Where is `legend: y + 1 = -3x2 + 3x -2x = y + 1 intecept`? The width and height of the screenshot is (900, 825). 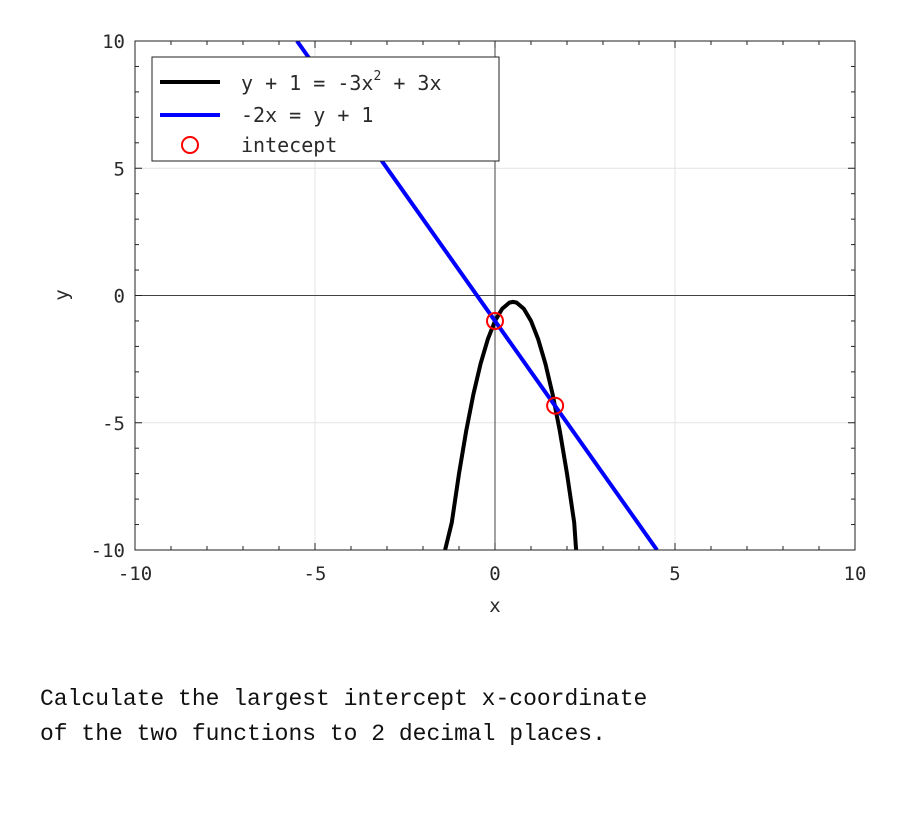
legend: y + 1 = -3x2 + 3x -2x = y + 1 intecept is located at coordinates (325, 109).